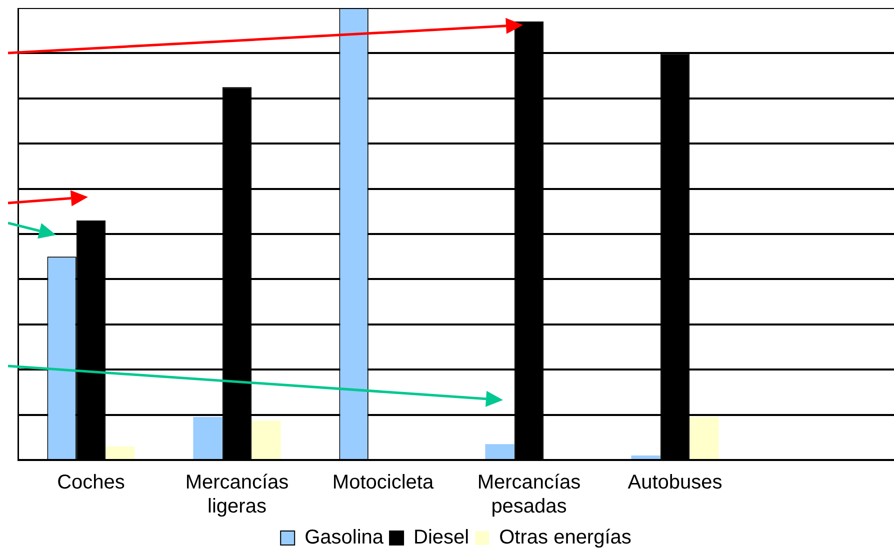  What do you see at coordinates (675, 483) in the screenshot?
I see `x-tick-label: Autobuses` at bounding box center [675, 483].